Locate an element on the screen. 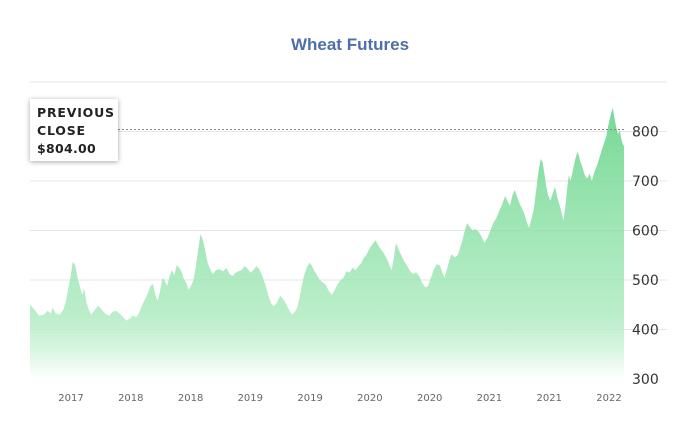 The width and height of the screenshot is (700, 431). previous-close-value: $804.00 is located at coordinates (67, 148).